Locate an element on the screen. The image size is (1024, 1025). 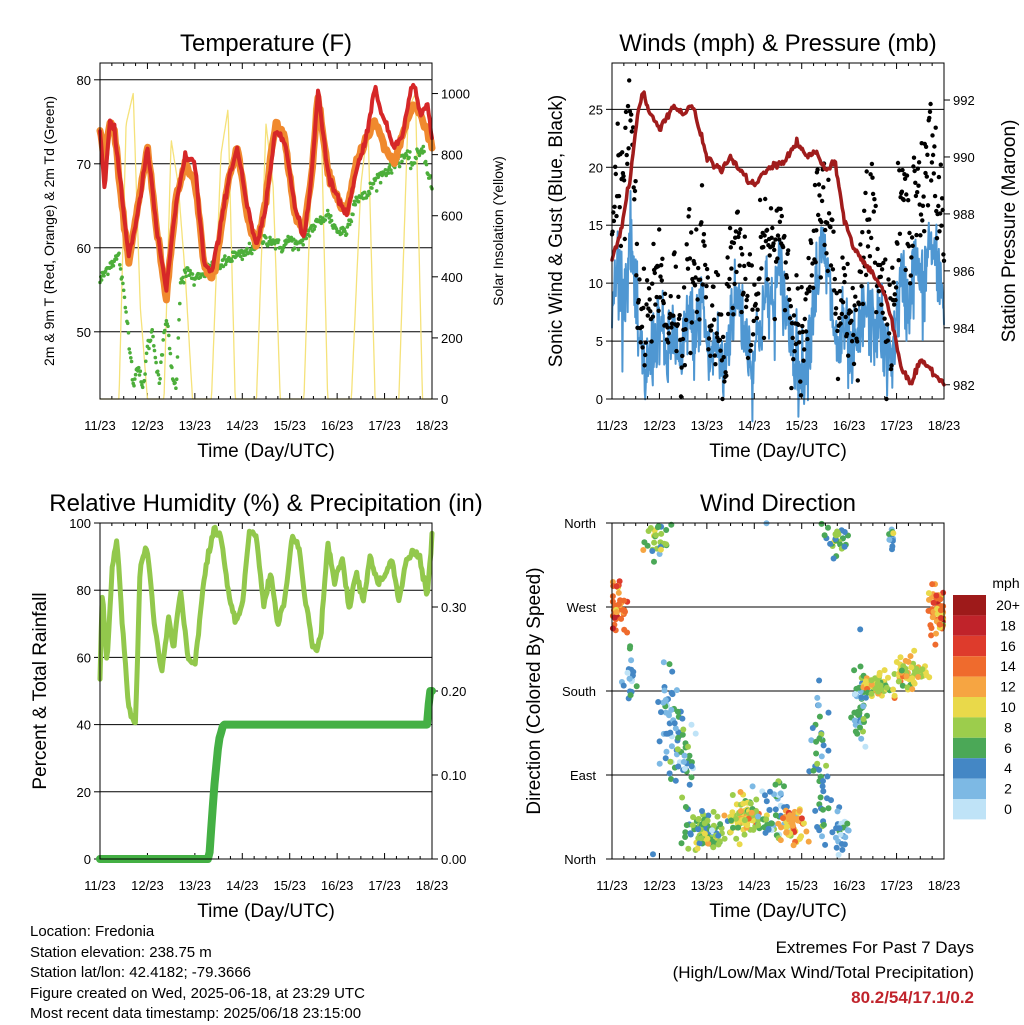
y-axis-tick-label: 20 is located at coordinates (596, 167).